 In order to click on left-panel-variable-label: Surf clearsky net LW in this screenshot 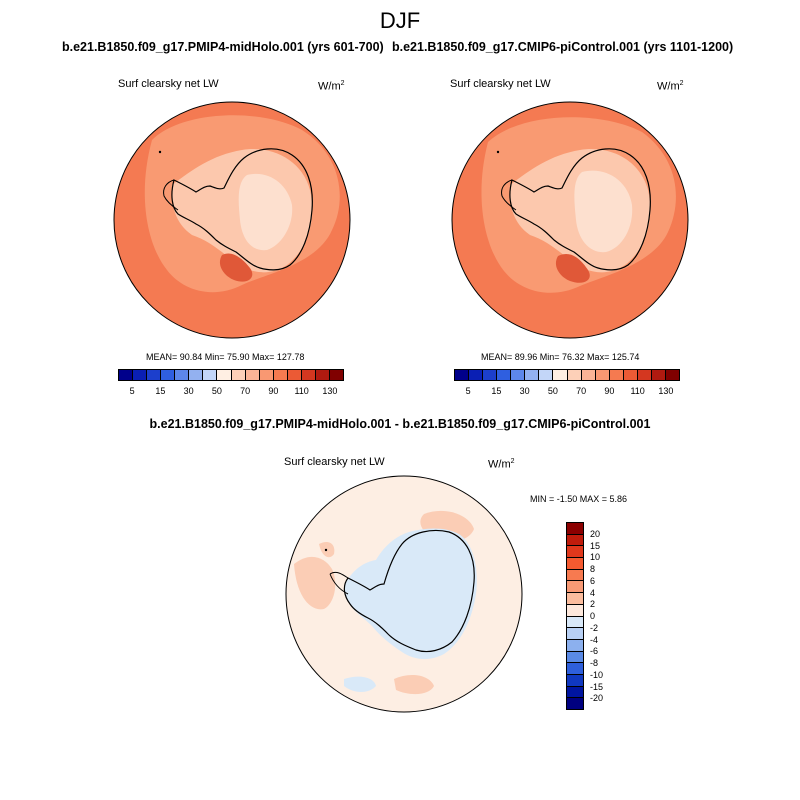, I will do `click(168, 84)`.